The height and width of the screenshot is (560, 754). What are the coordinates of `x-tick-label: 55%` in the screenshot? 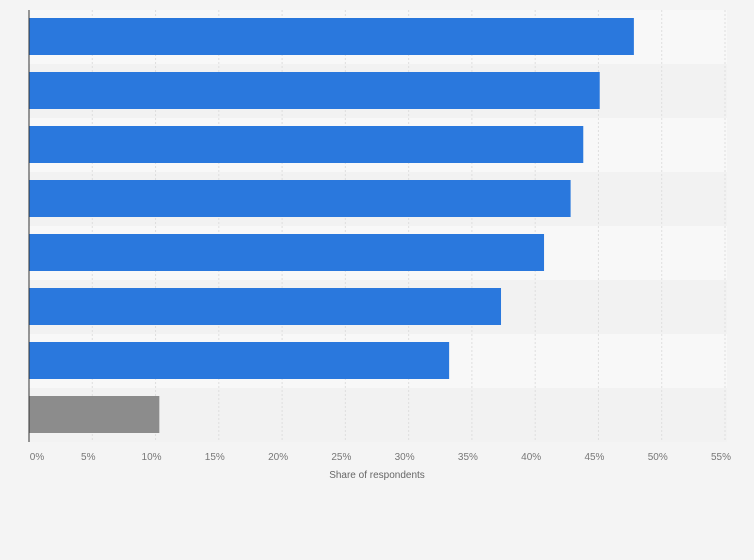 It's located at (721, 457).